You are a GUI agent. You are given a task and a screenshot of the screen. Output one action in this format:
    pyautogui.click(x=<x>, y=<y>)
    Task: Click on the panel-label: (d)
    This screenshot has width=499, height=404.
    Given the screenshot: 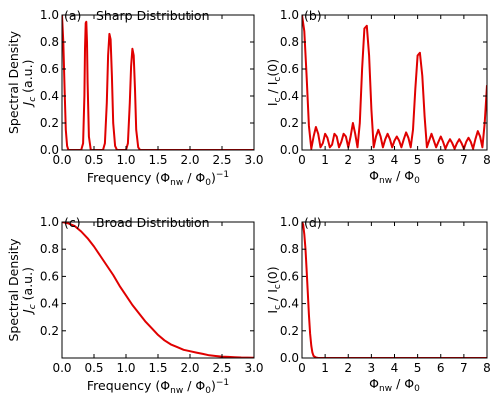 What is the action you would take?
    pyautogui.click(x=313, y=222)
    